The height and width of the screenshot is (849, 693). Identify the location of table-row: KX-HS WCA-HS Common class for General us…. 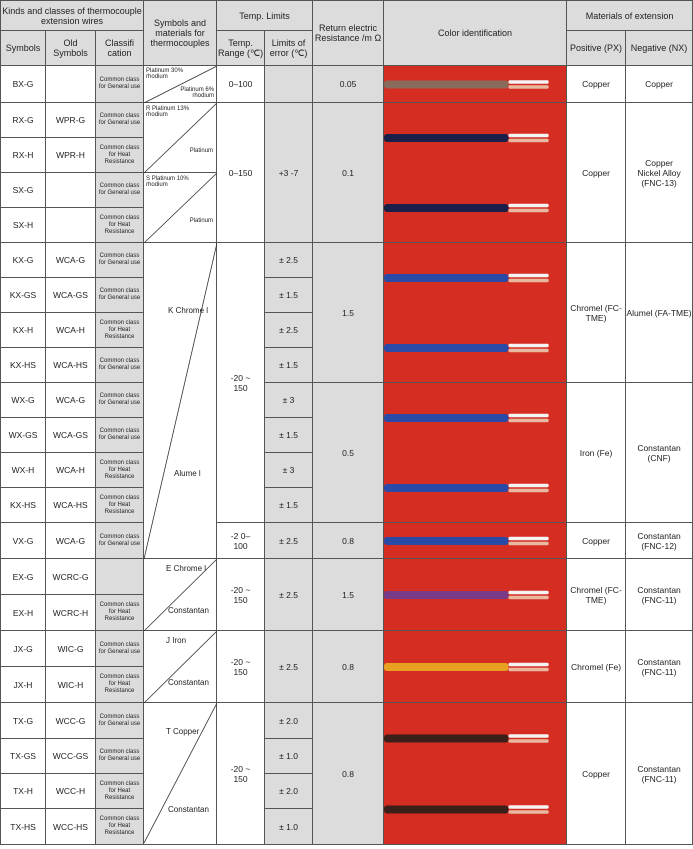
(346, 365).